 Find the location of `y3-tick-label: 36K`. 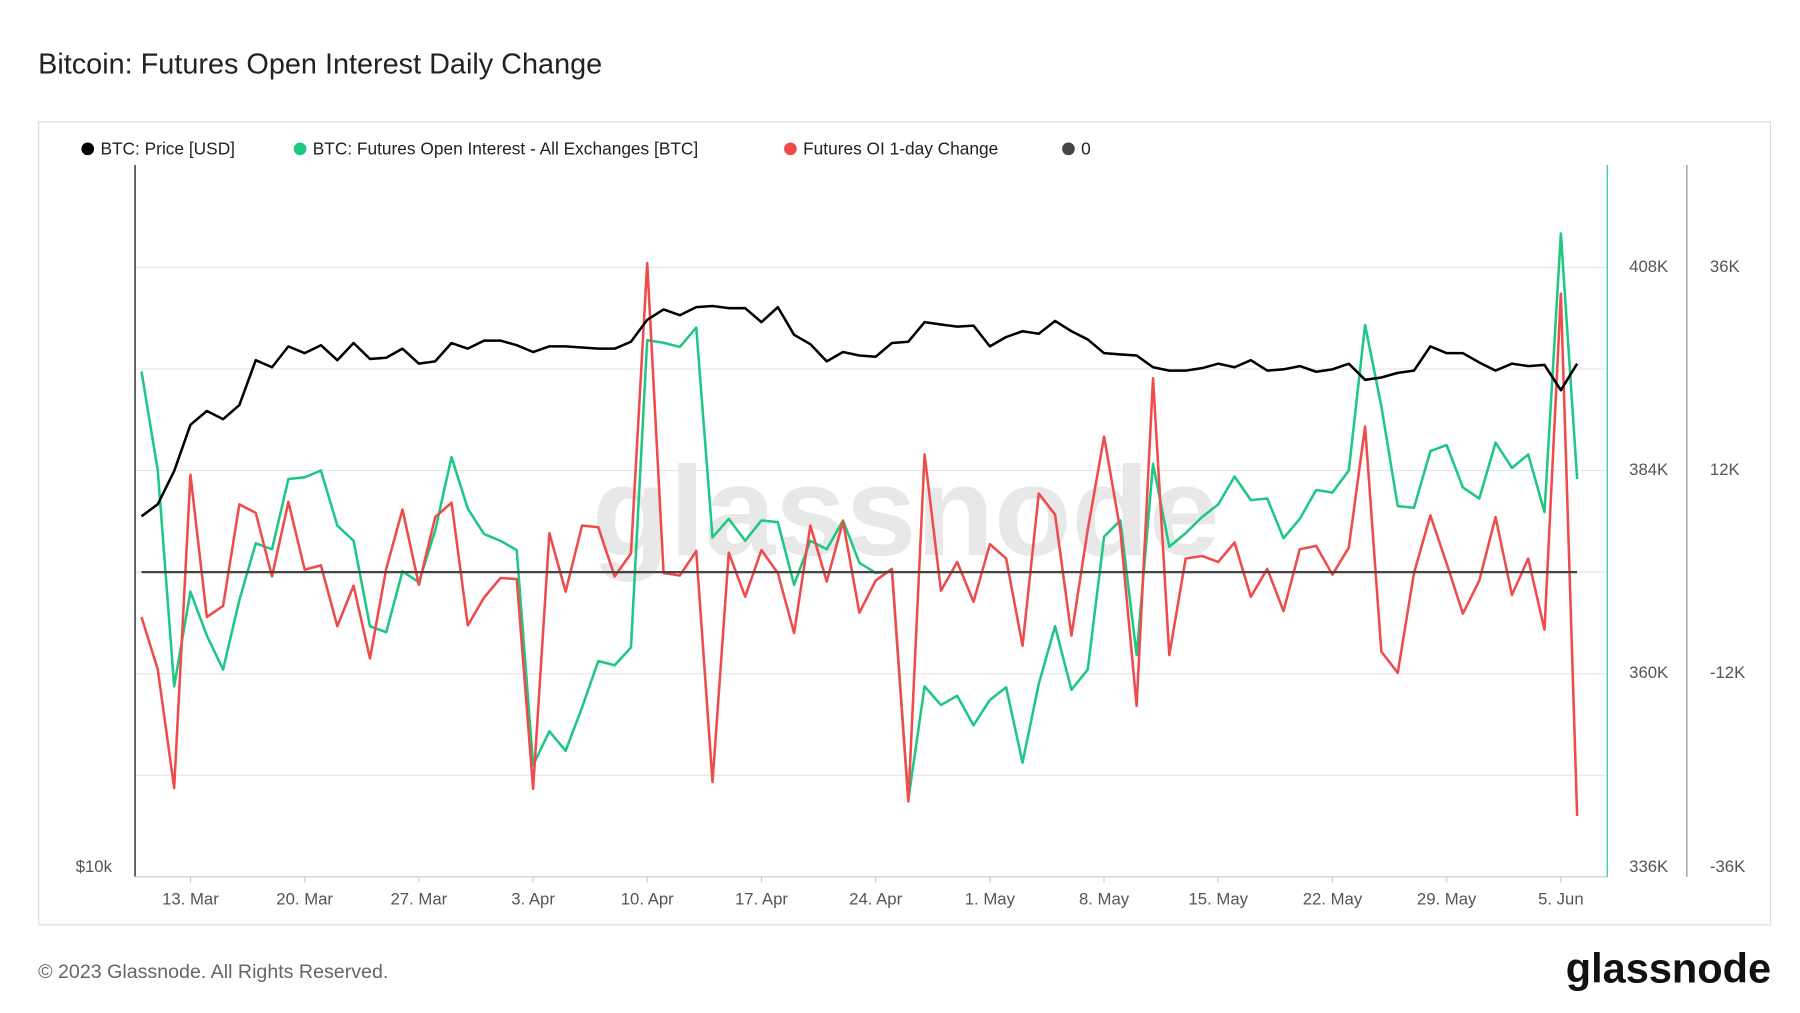

y3-tick-label: 36K is located at coordinates (1725, 266).